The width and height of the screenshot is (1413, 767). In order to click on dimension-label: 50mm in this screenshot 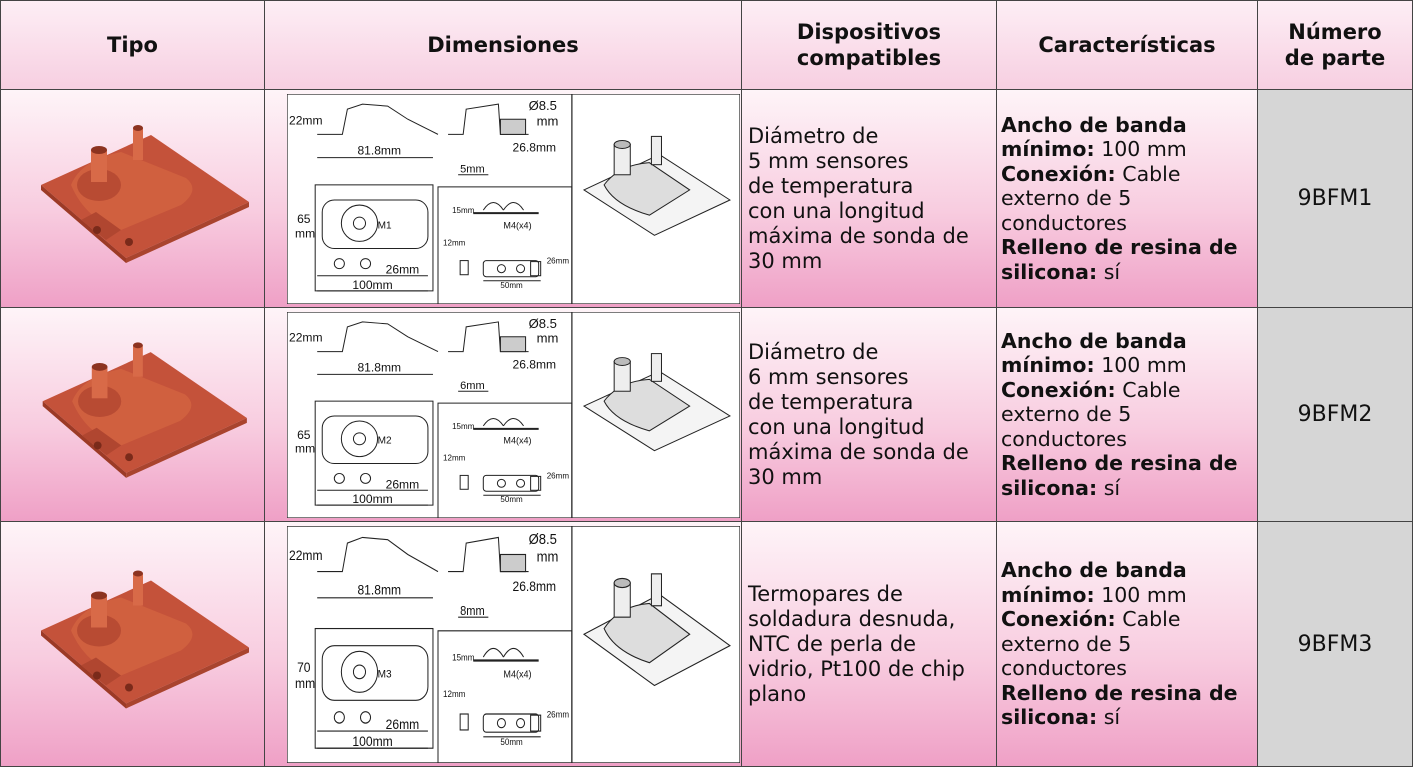, I will do `click(511, 285)`.